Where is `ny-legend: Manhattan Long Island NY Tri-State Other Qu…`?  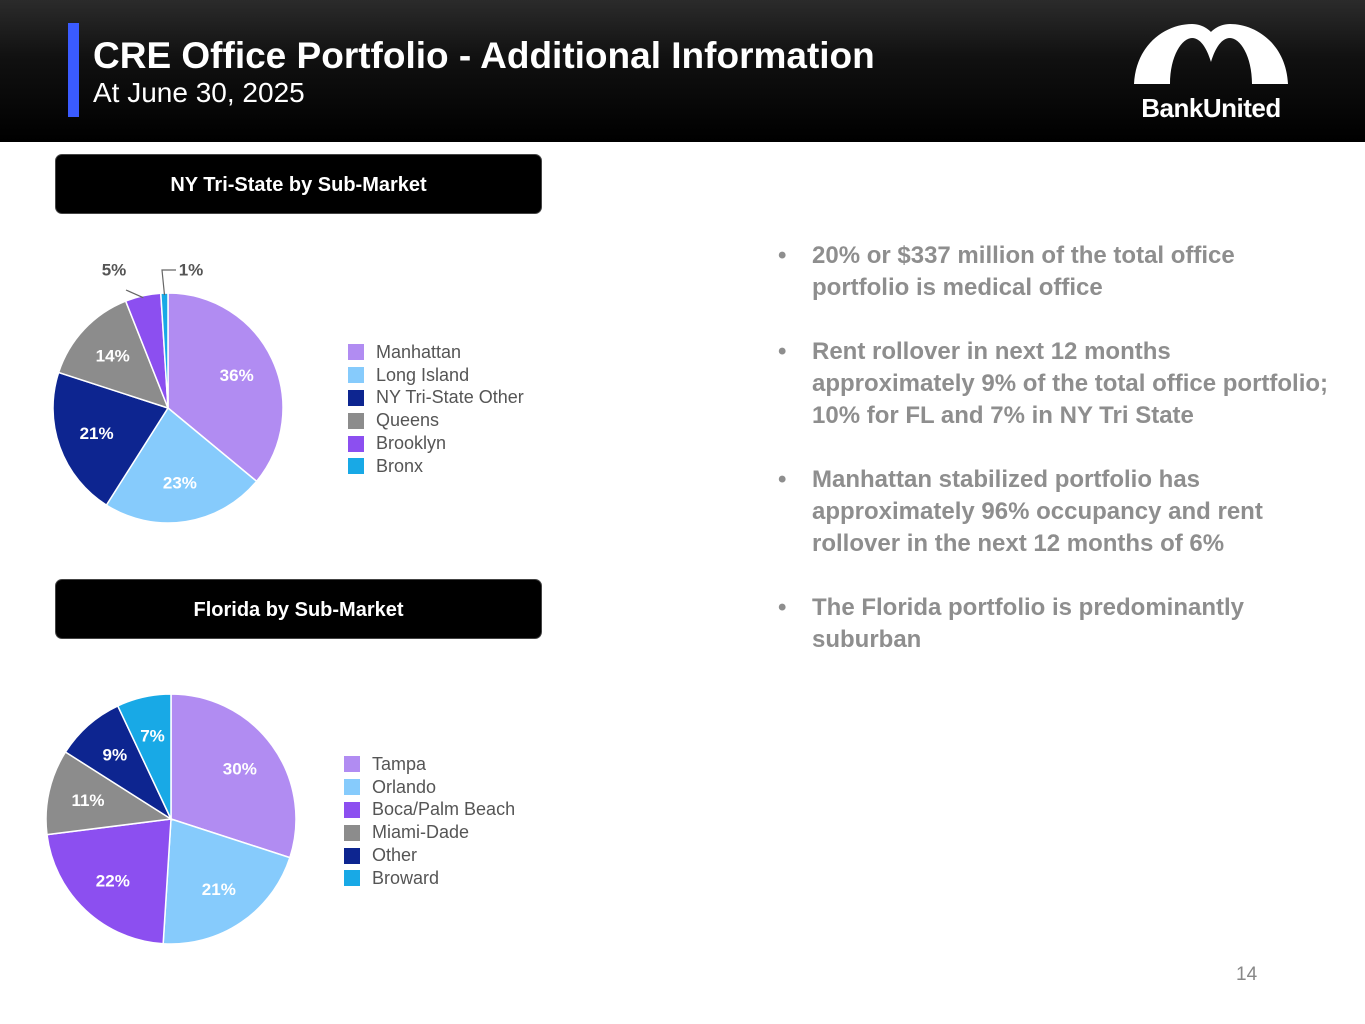 ny-legend: Manhattan Long Island NY Tri-State Other Qu… is located at coordinates (436, 409).